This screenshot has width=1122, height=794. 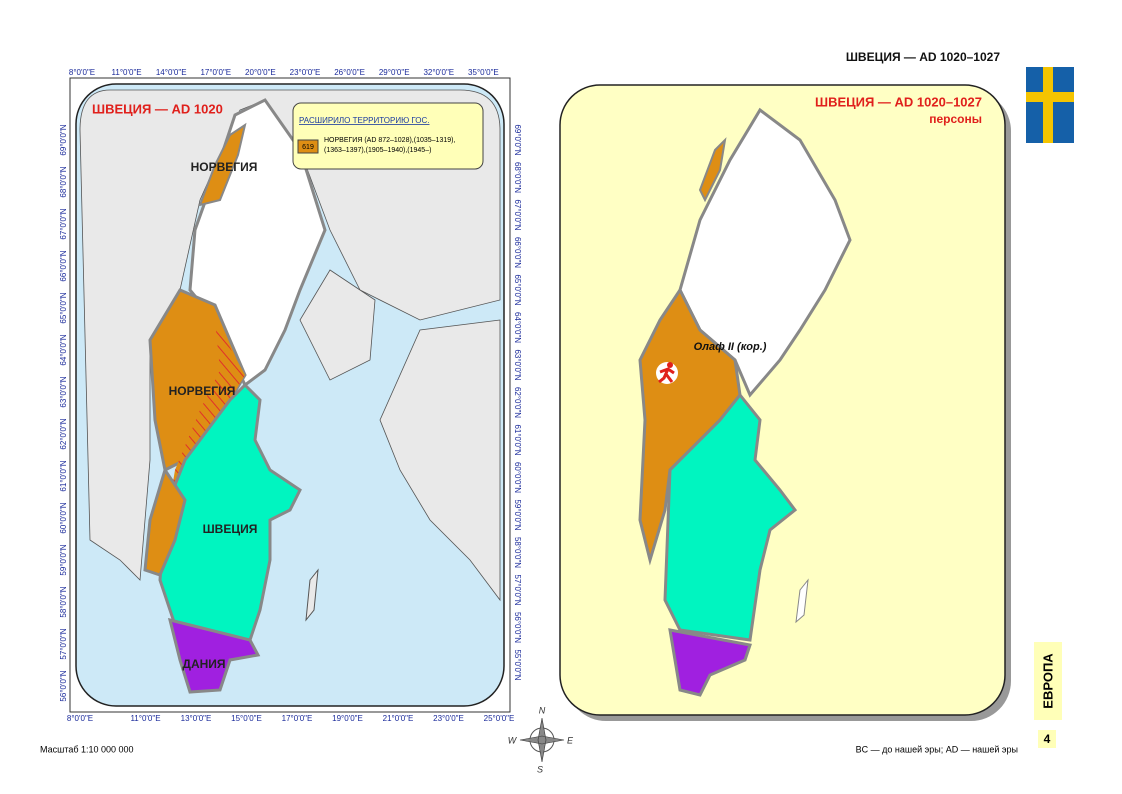 What do you see at coordinates (540, 769) in the screenshot?
I see `compass-letter: S` at bounding box center [540, 769].